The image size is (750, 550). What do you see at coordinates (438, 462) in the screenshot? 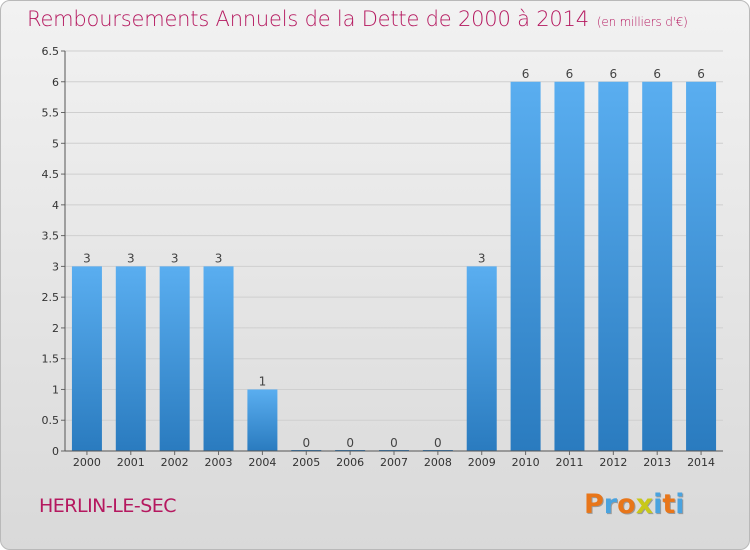
I see `x-tick-label: 2008` at bounding box center [438, 462].